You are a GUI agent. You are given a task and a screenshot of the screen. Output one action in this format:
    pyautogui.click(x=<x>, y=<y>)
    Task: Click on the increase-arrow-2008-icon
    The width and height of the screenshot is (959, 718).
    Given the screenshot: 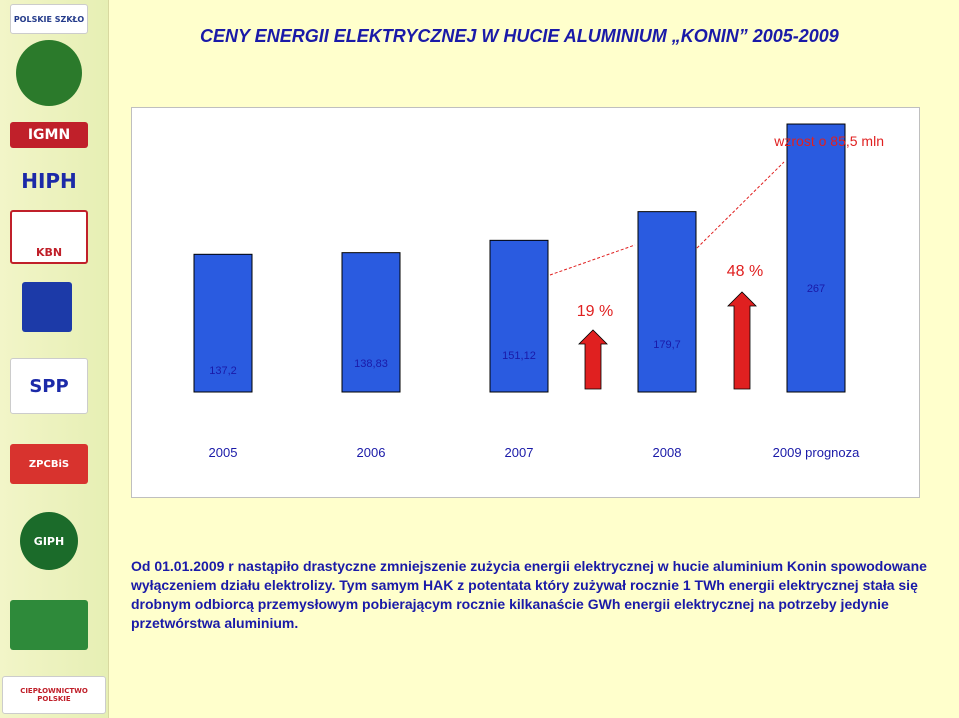 What is the action you would take?
    pyautogui.click(x=593, y=359)
    